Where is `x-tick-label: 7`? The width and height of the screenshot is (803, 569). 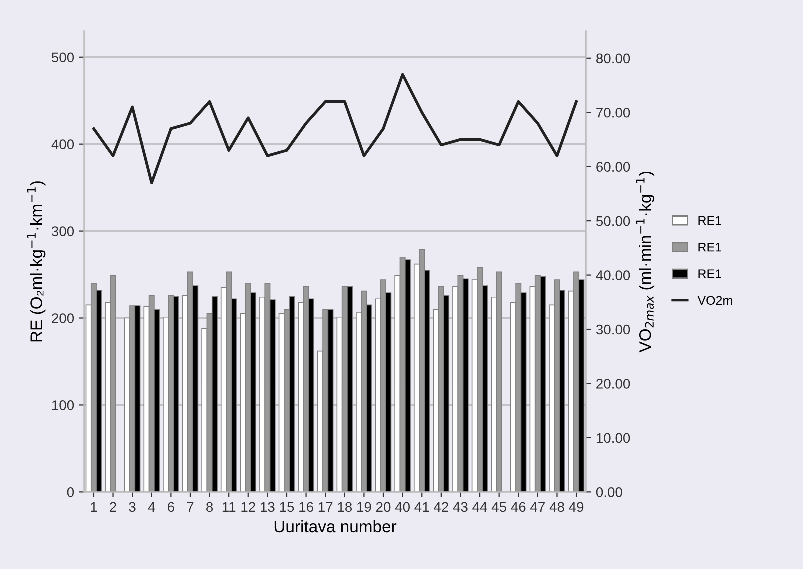
x-tick-label: 7 is located at coordinates (190, 507).